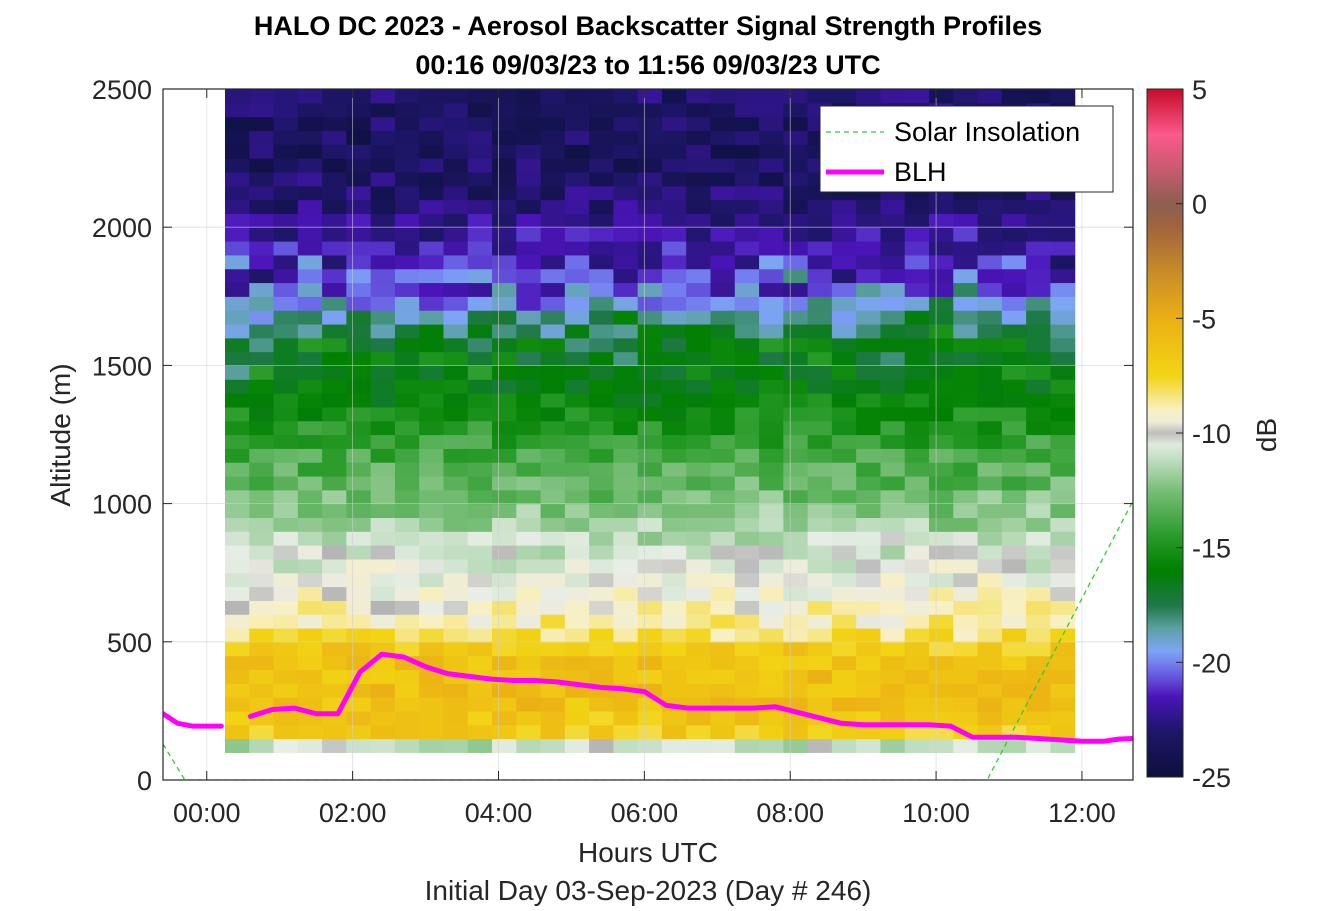  Describe the element at coordinates (966, 149) in the screenshot. I see `legend-box` at that location.